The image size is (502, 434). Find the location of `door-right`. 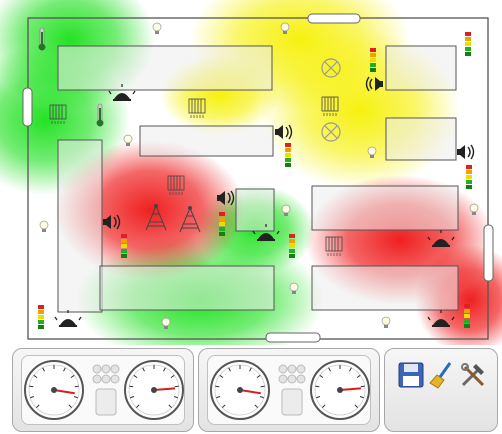

door-right is located at coordinates (488, 253).